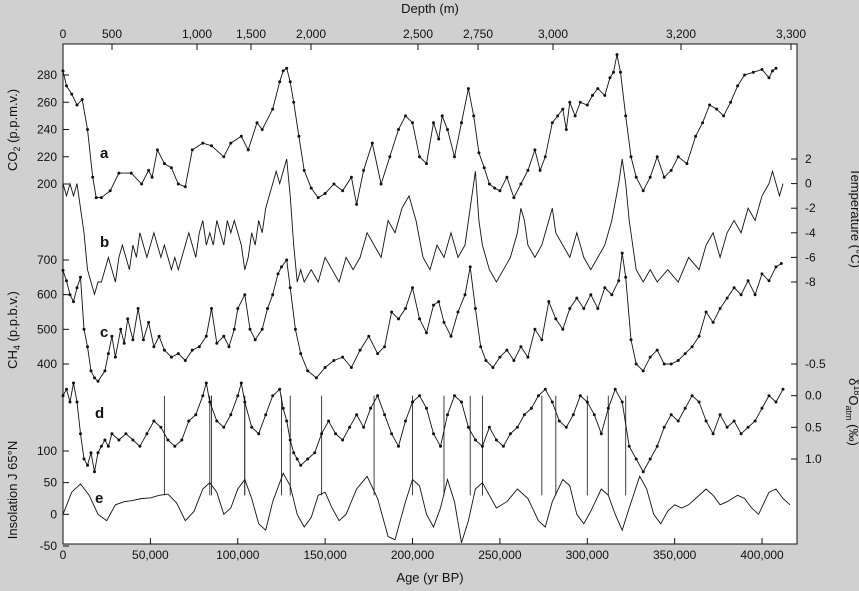  I want to click on depth-tick-label: 2,500, so click(418, 34).